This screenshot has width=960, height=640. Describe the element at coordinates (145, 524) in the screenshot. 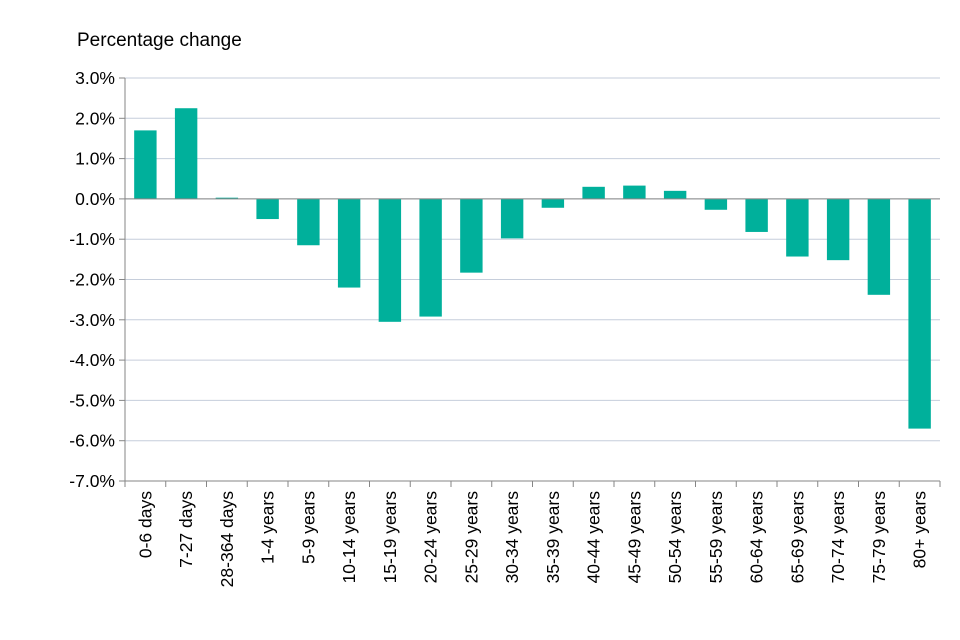

I see `x-tick-label: 0-6 days` at that location.